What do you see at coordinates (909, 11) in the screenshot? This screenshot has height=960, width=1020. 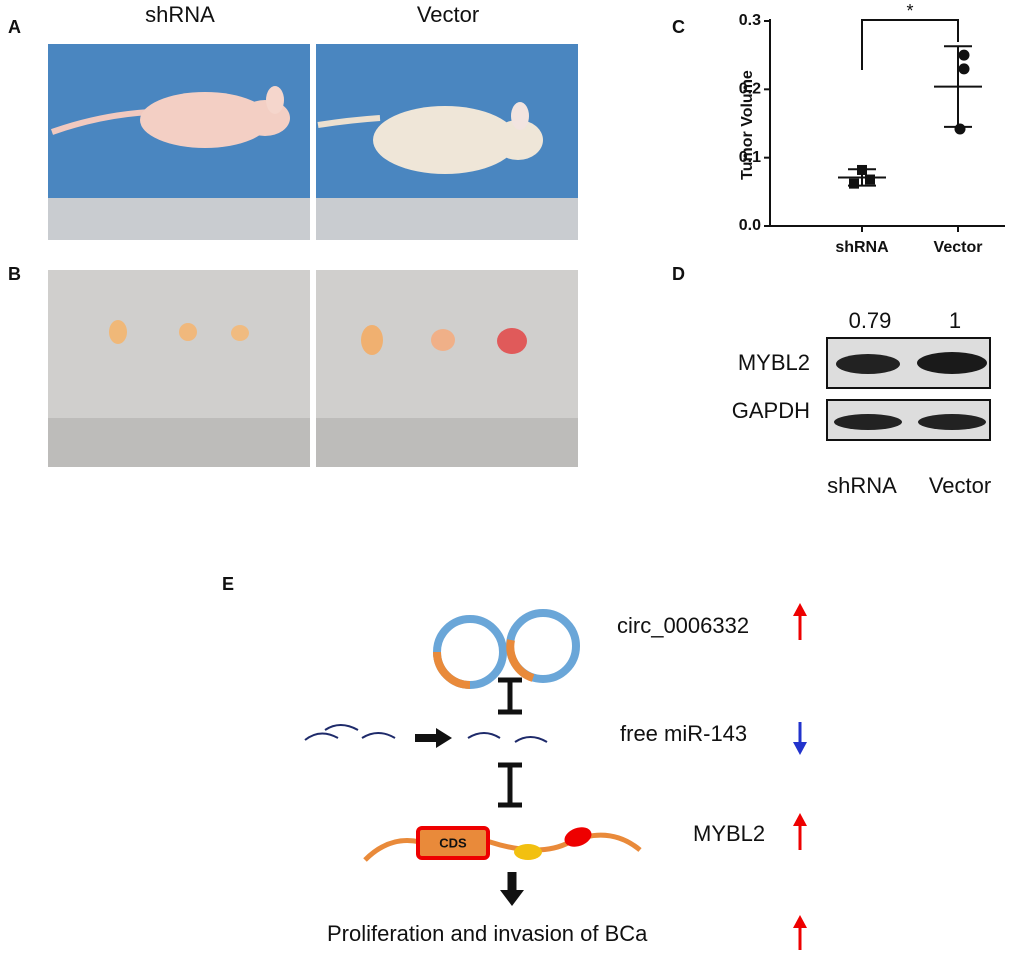 I see `significance-label: *` at bounding box center [909, 11].